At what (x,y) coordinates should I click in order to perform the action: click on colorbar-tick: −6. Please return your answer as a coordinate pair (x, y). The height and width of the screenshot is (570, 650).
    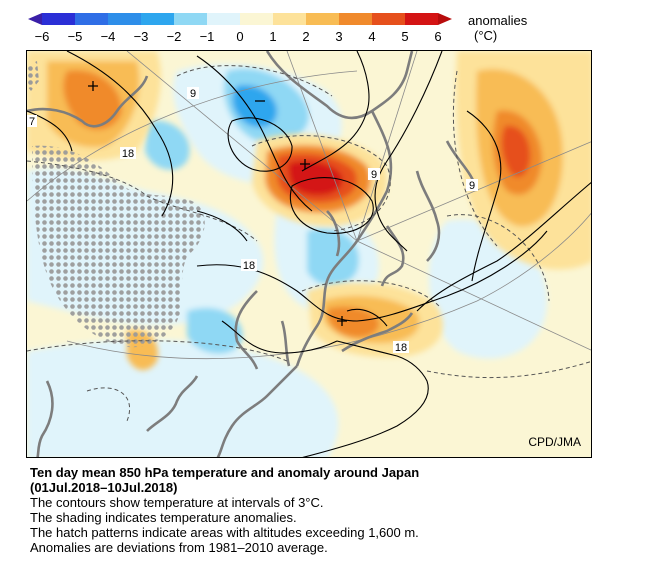
    Looking at the image, I should click on (42, 36).